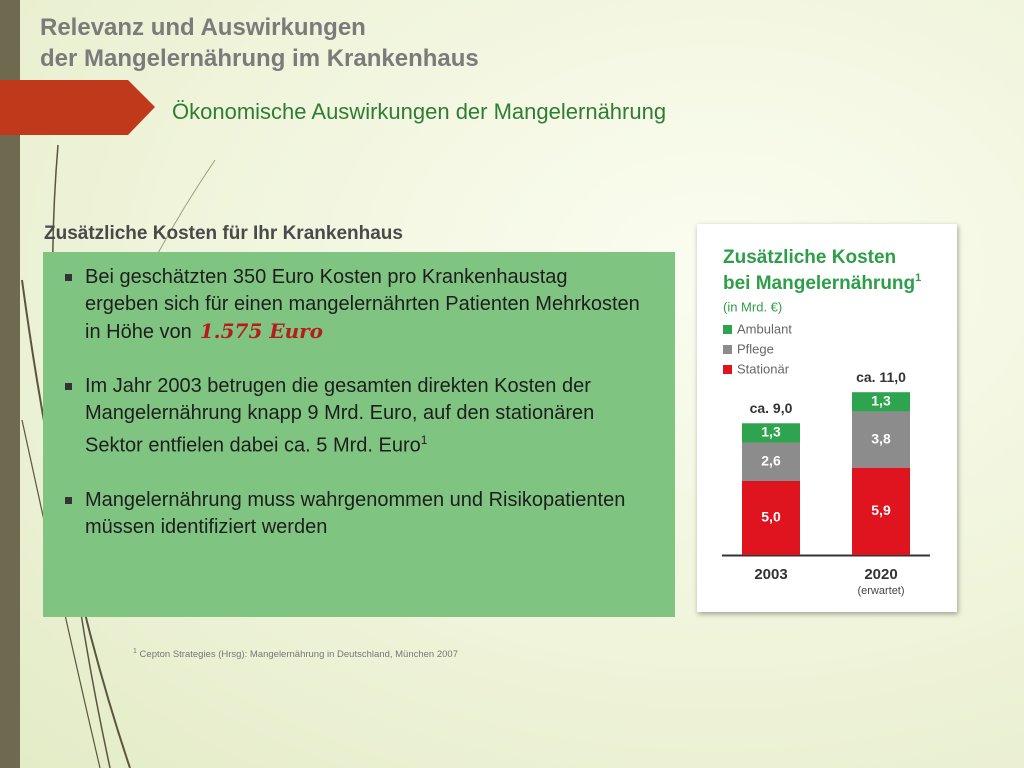  I want to click on value-label: 2,6, so click(771, 460).